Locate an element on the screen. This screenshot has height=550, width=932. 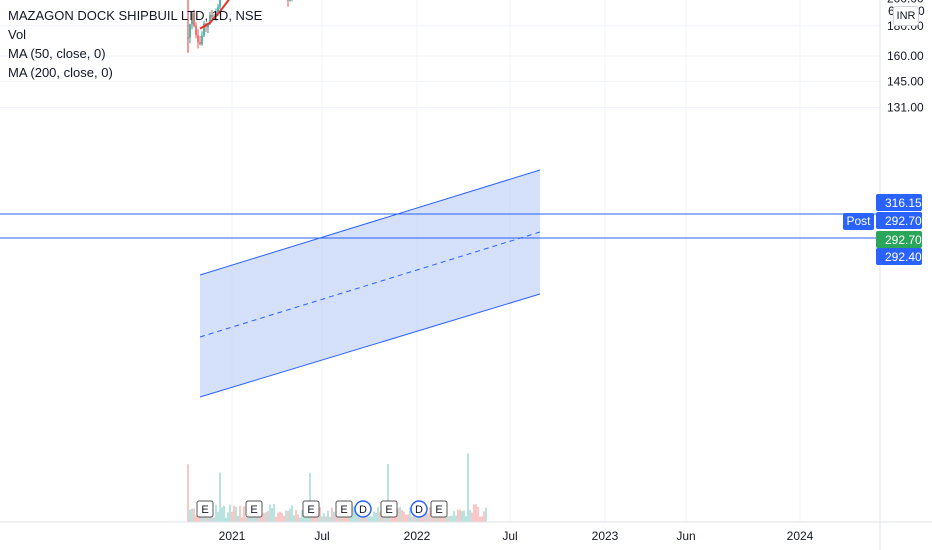
price-tag-label: 316.15 is located at coordinates (903, 203).